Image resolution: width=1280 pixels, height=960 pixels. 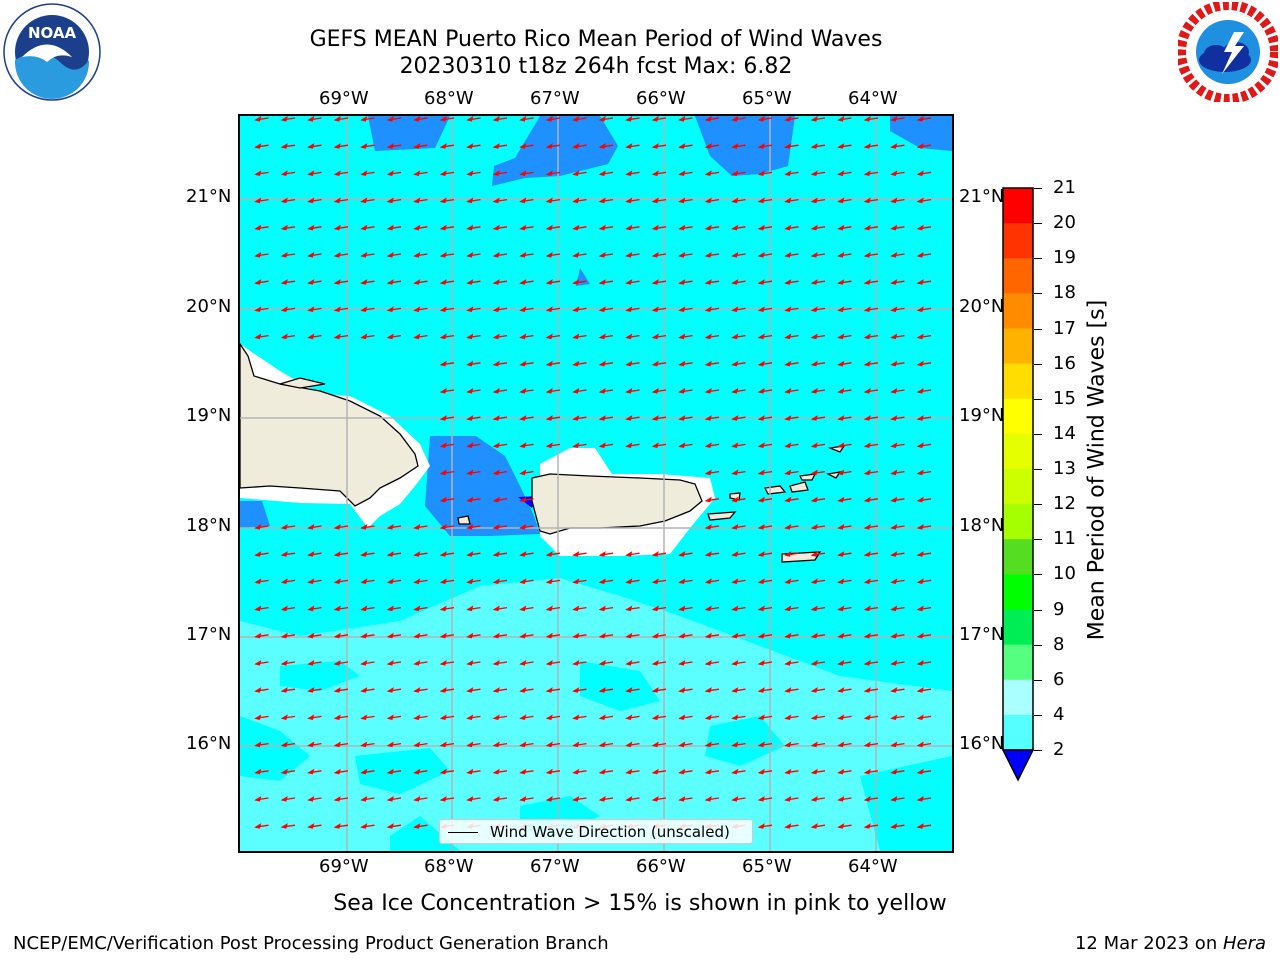 What do you see at coordinates (1064, 187) in the screenshot?
I see `colorbar-tick-label: 21` at bounding box center [1064, 187].